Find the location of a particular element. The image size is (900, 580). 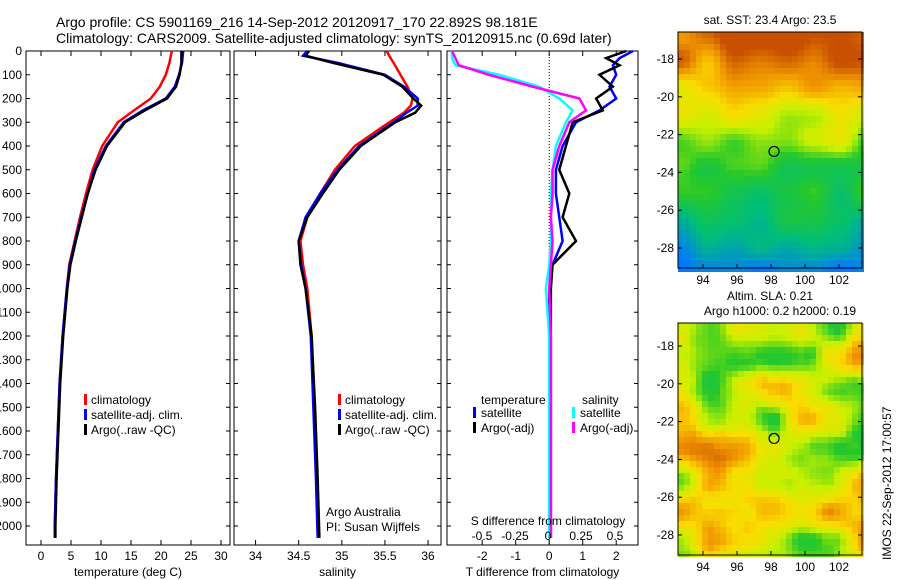

y-tick-label: 1600 is located at coordinates (11, 431).